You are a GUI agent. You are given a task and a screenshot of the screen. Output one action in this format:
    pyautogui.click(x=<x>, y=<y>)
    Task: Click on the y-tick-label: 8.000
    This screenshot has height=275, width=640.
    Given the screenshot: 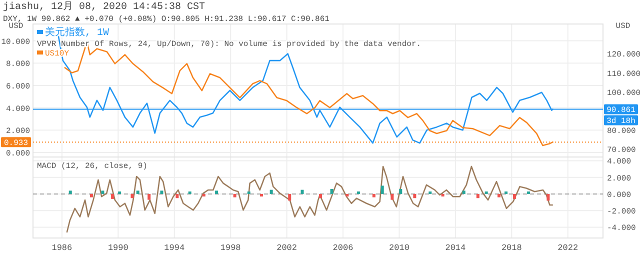 What is the action you would take?
    pyautogui.click(x=18, y=65)
    